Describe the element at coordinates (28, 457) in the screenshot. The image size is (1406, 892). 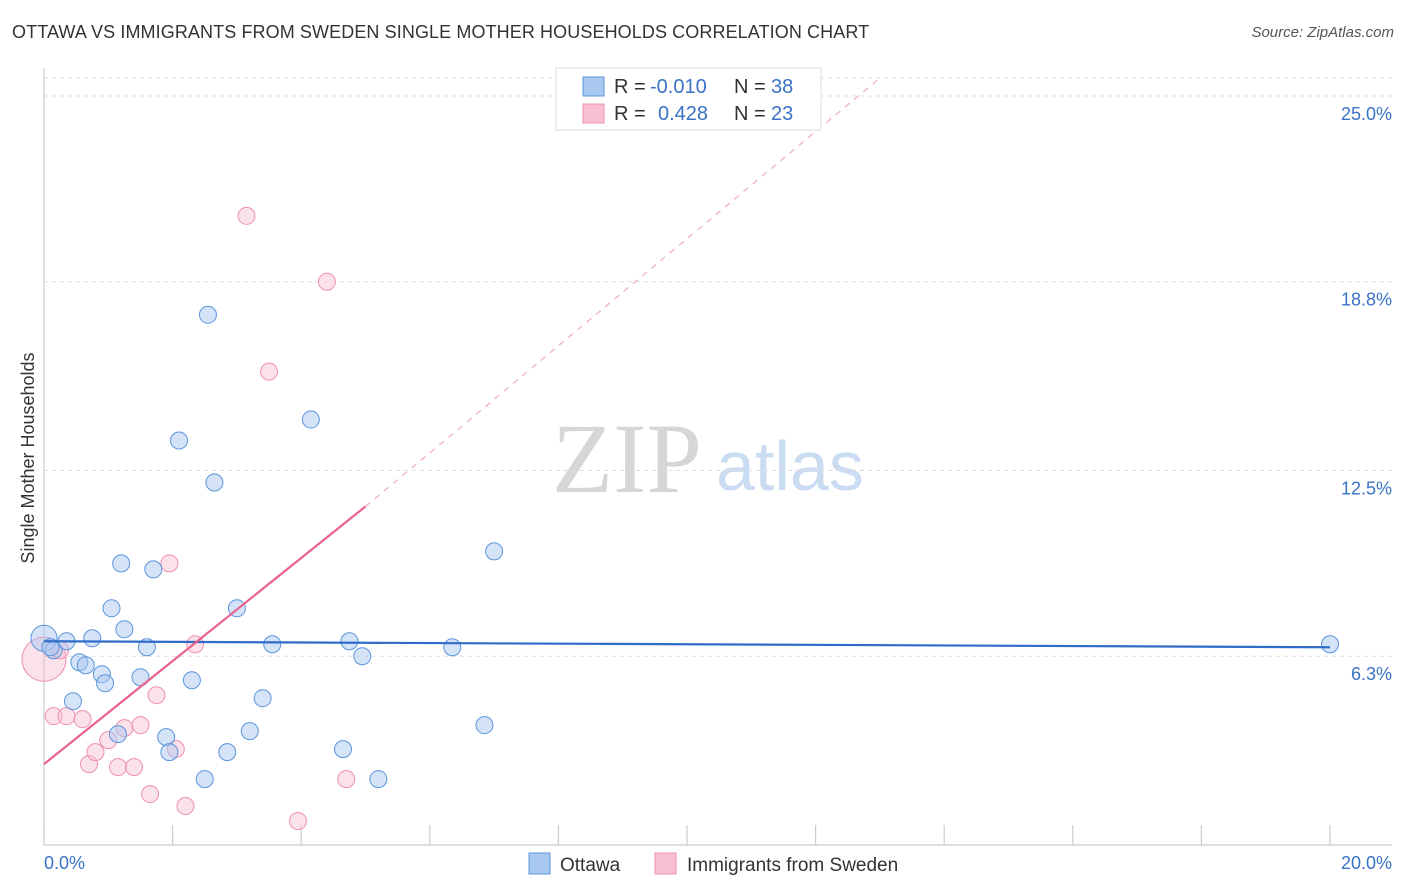
I see `y-axis-title: Single Mother Households` at that location.